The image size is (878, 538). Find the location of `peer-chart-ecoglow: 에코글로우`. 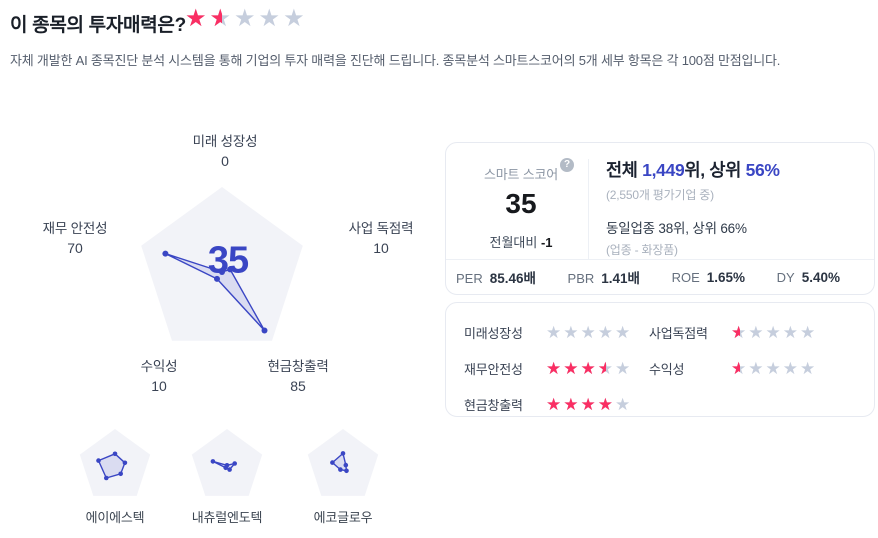

peer-chart-ecoglow: 에코글로우 is located at coordinates (343, 475).